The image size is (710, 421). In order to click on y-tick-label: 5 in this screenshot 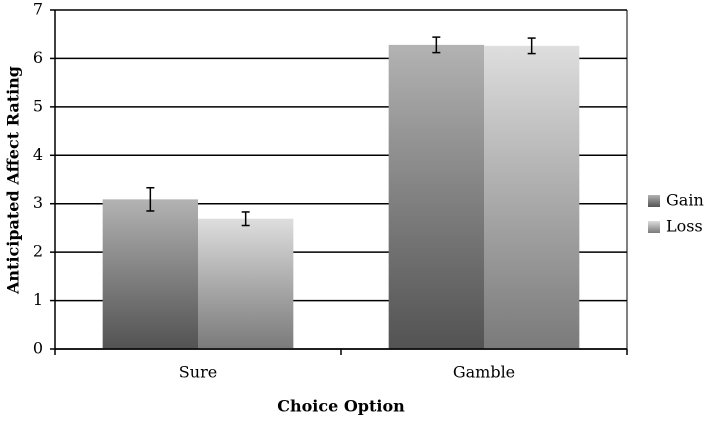, I will do `click(38, 105)`.